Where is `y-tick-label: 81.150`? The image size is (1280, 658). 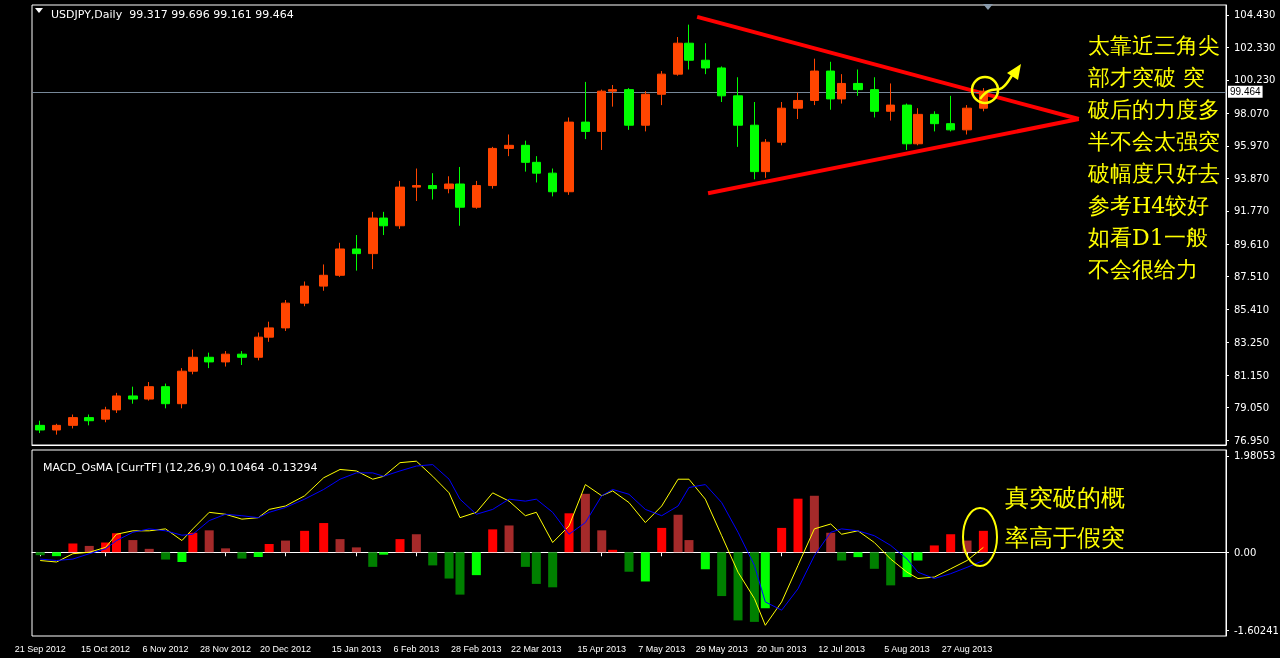 y-tick-label: 81.150 is located at coordinates (1251, 375).